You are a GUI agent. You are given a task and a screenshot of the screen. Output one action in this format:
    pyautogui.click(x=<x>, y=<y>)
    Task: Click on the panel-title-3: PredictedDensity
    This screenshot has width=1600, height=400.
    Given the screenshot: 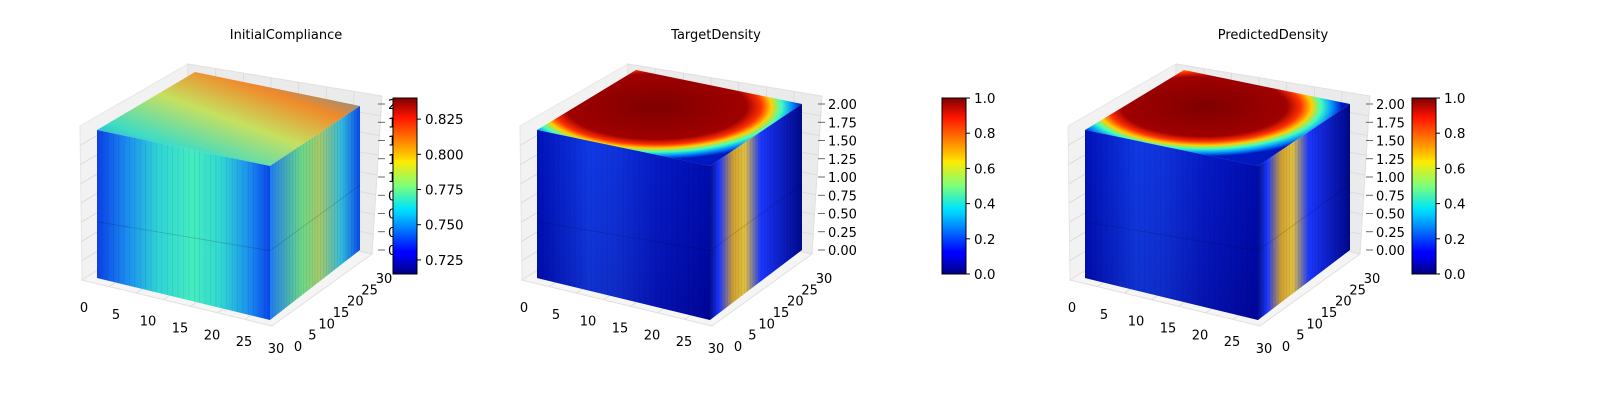 What is the action you would take?
    pyautogui.click(x=1273, y=35)
    